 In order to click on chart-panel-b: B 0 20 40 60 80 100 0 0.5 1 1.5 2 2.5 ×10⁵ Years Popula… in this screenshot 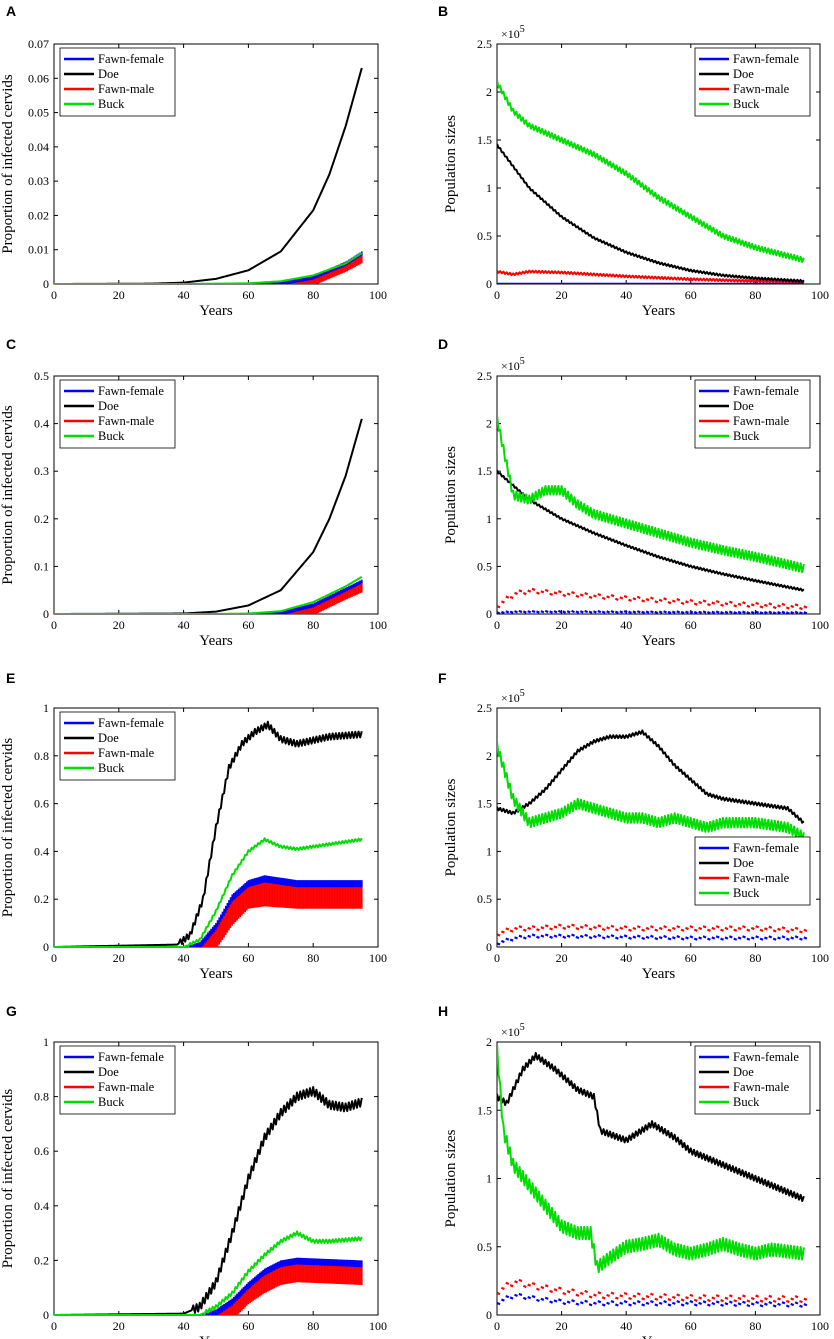, I will do `click(633, 161)`.